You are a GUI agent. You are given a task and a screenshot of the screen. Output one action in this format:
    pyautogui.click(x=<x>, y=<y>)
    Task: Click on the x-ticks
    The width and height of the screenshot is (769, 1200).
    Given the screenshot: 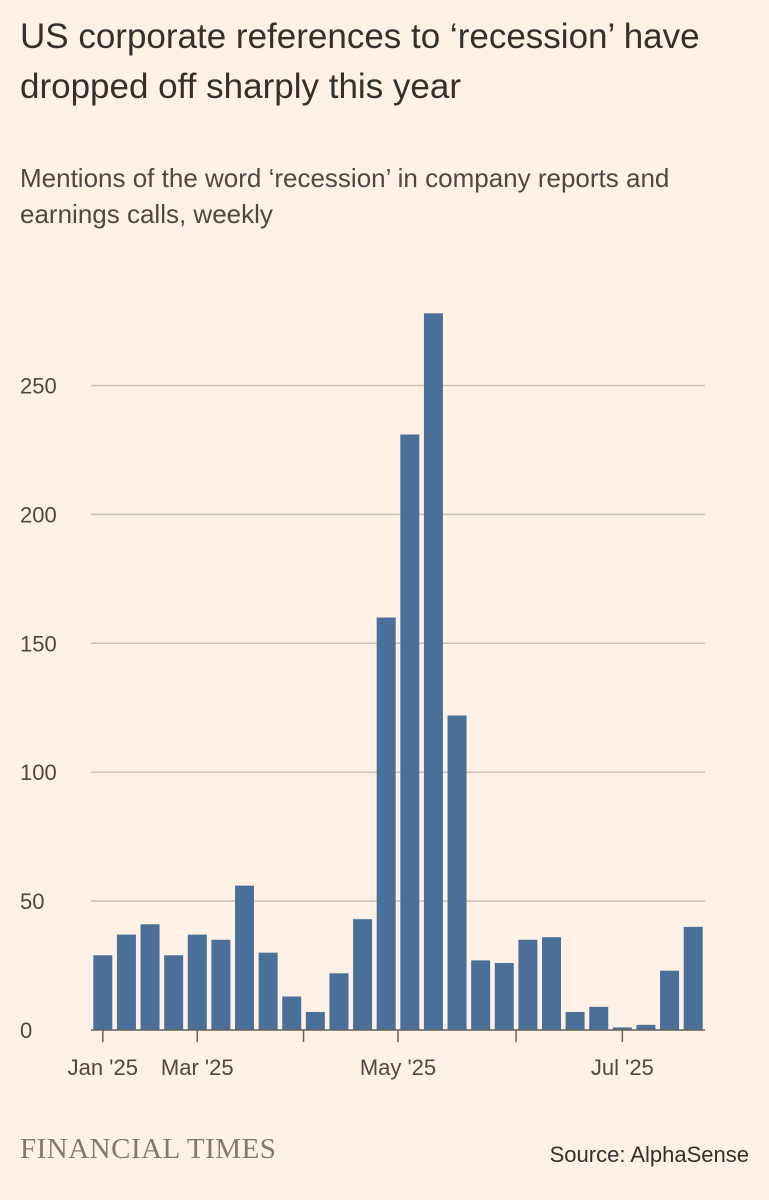 What is the action you would take?
    pyautogui.click(x=363, y=1036)
    